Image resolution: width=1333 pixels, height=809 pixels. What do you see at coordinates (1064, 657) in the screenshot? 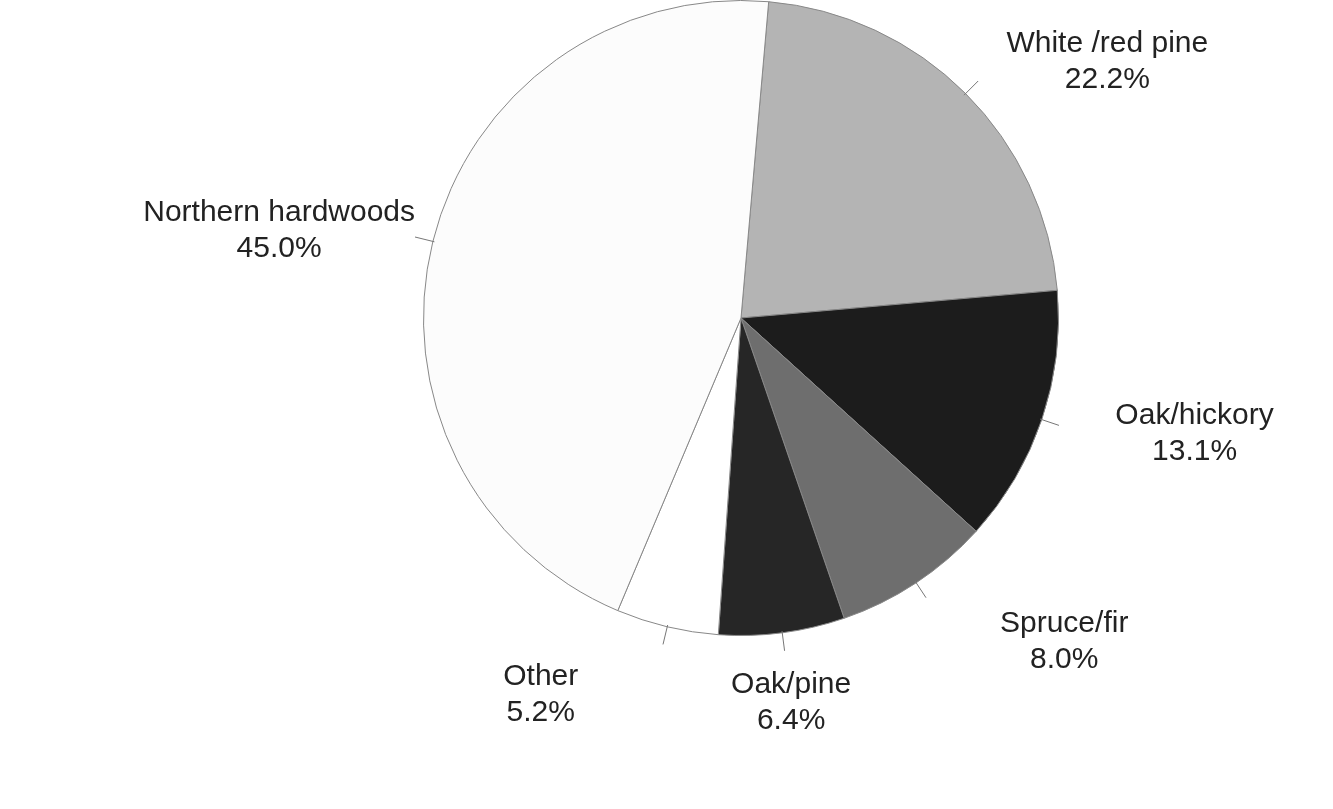
I see `data-label: 8.0%` at bounding box center [1064, 657].